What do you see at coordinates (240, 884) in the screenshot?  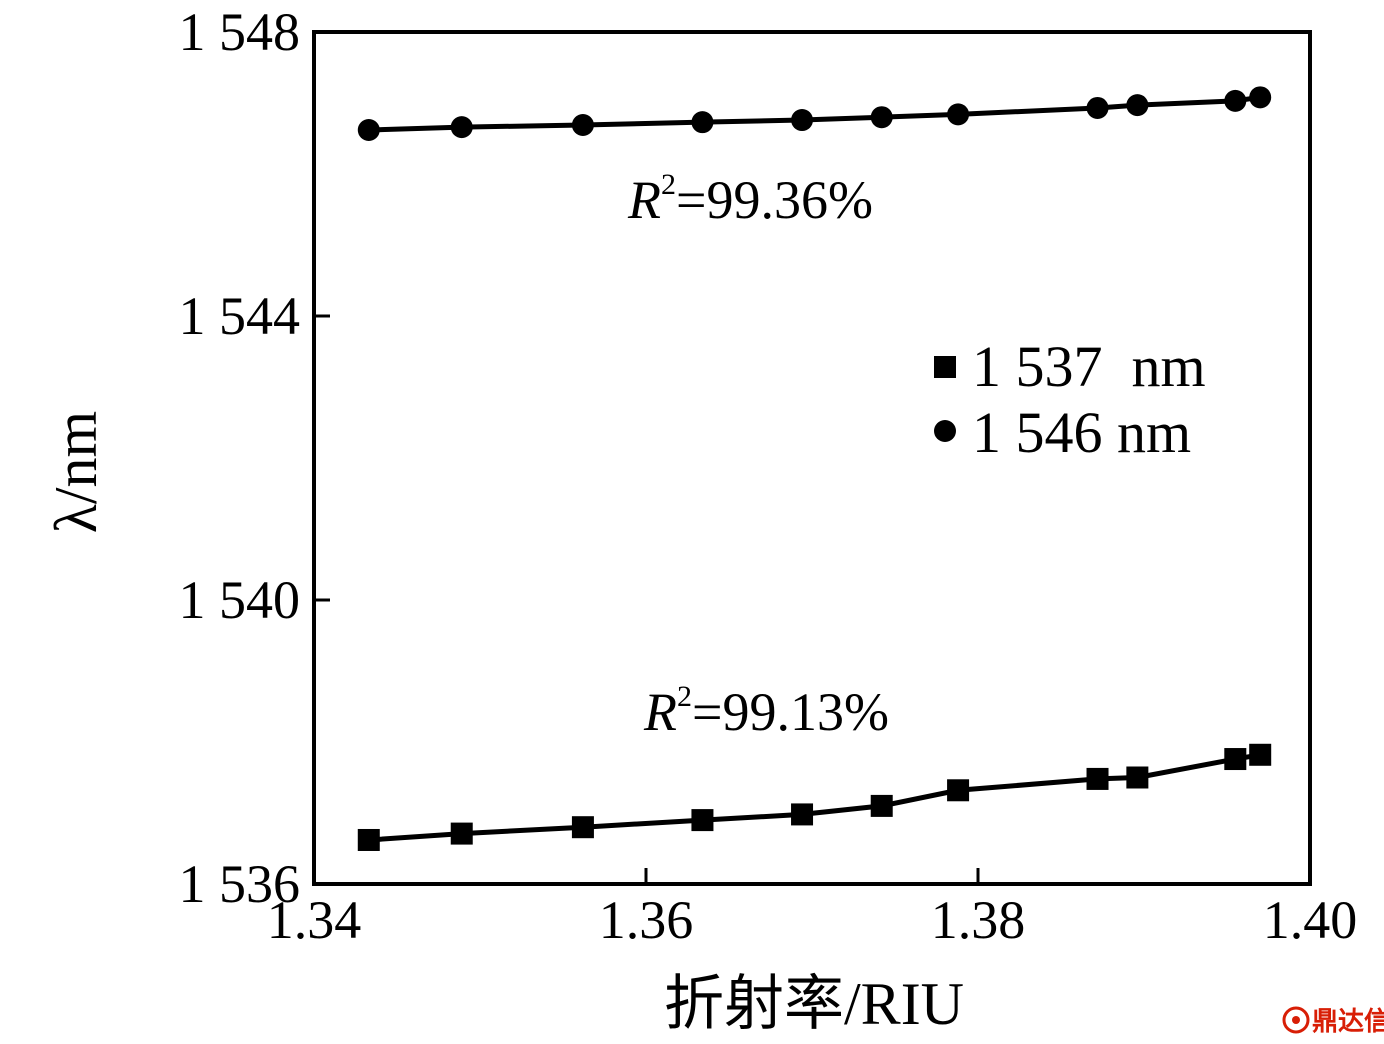 I see `y-tick-label: 1 536` at bounding box center [240, 884].